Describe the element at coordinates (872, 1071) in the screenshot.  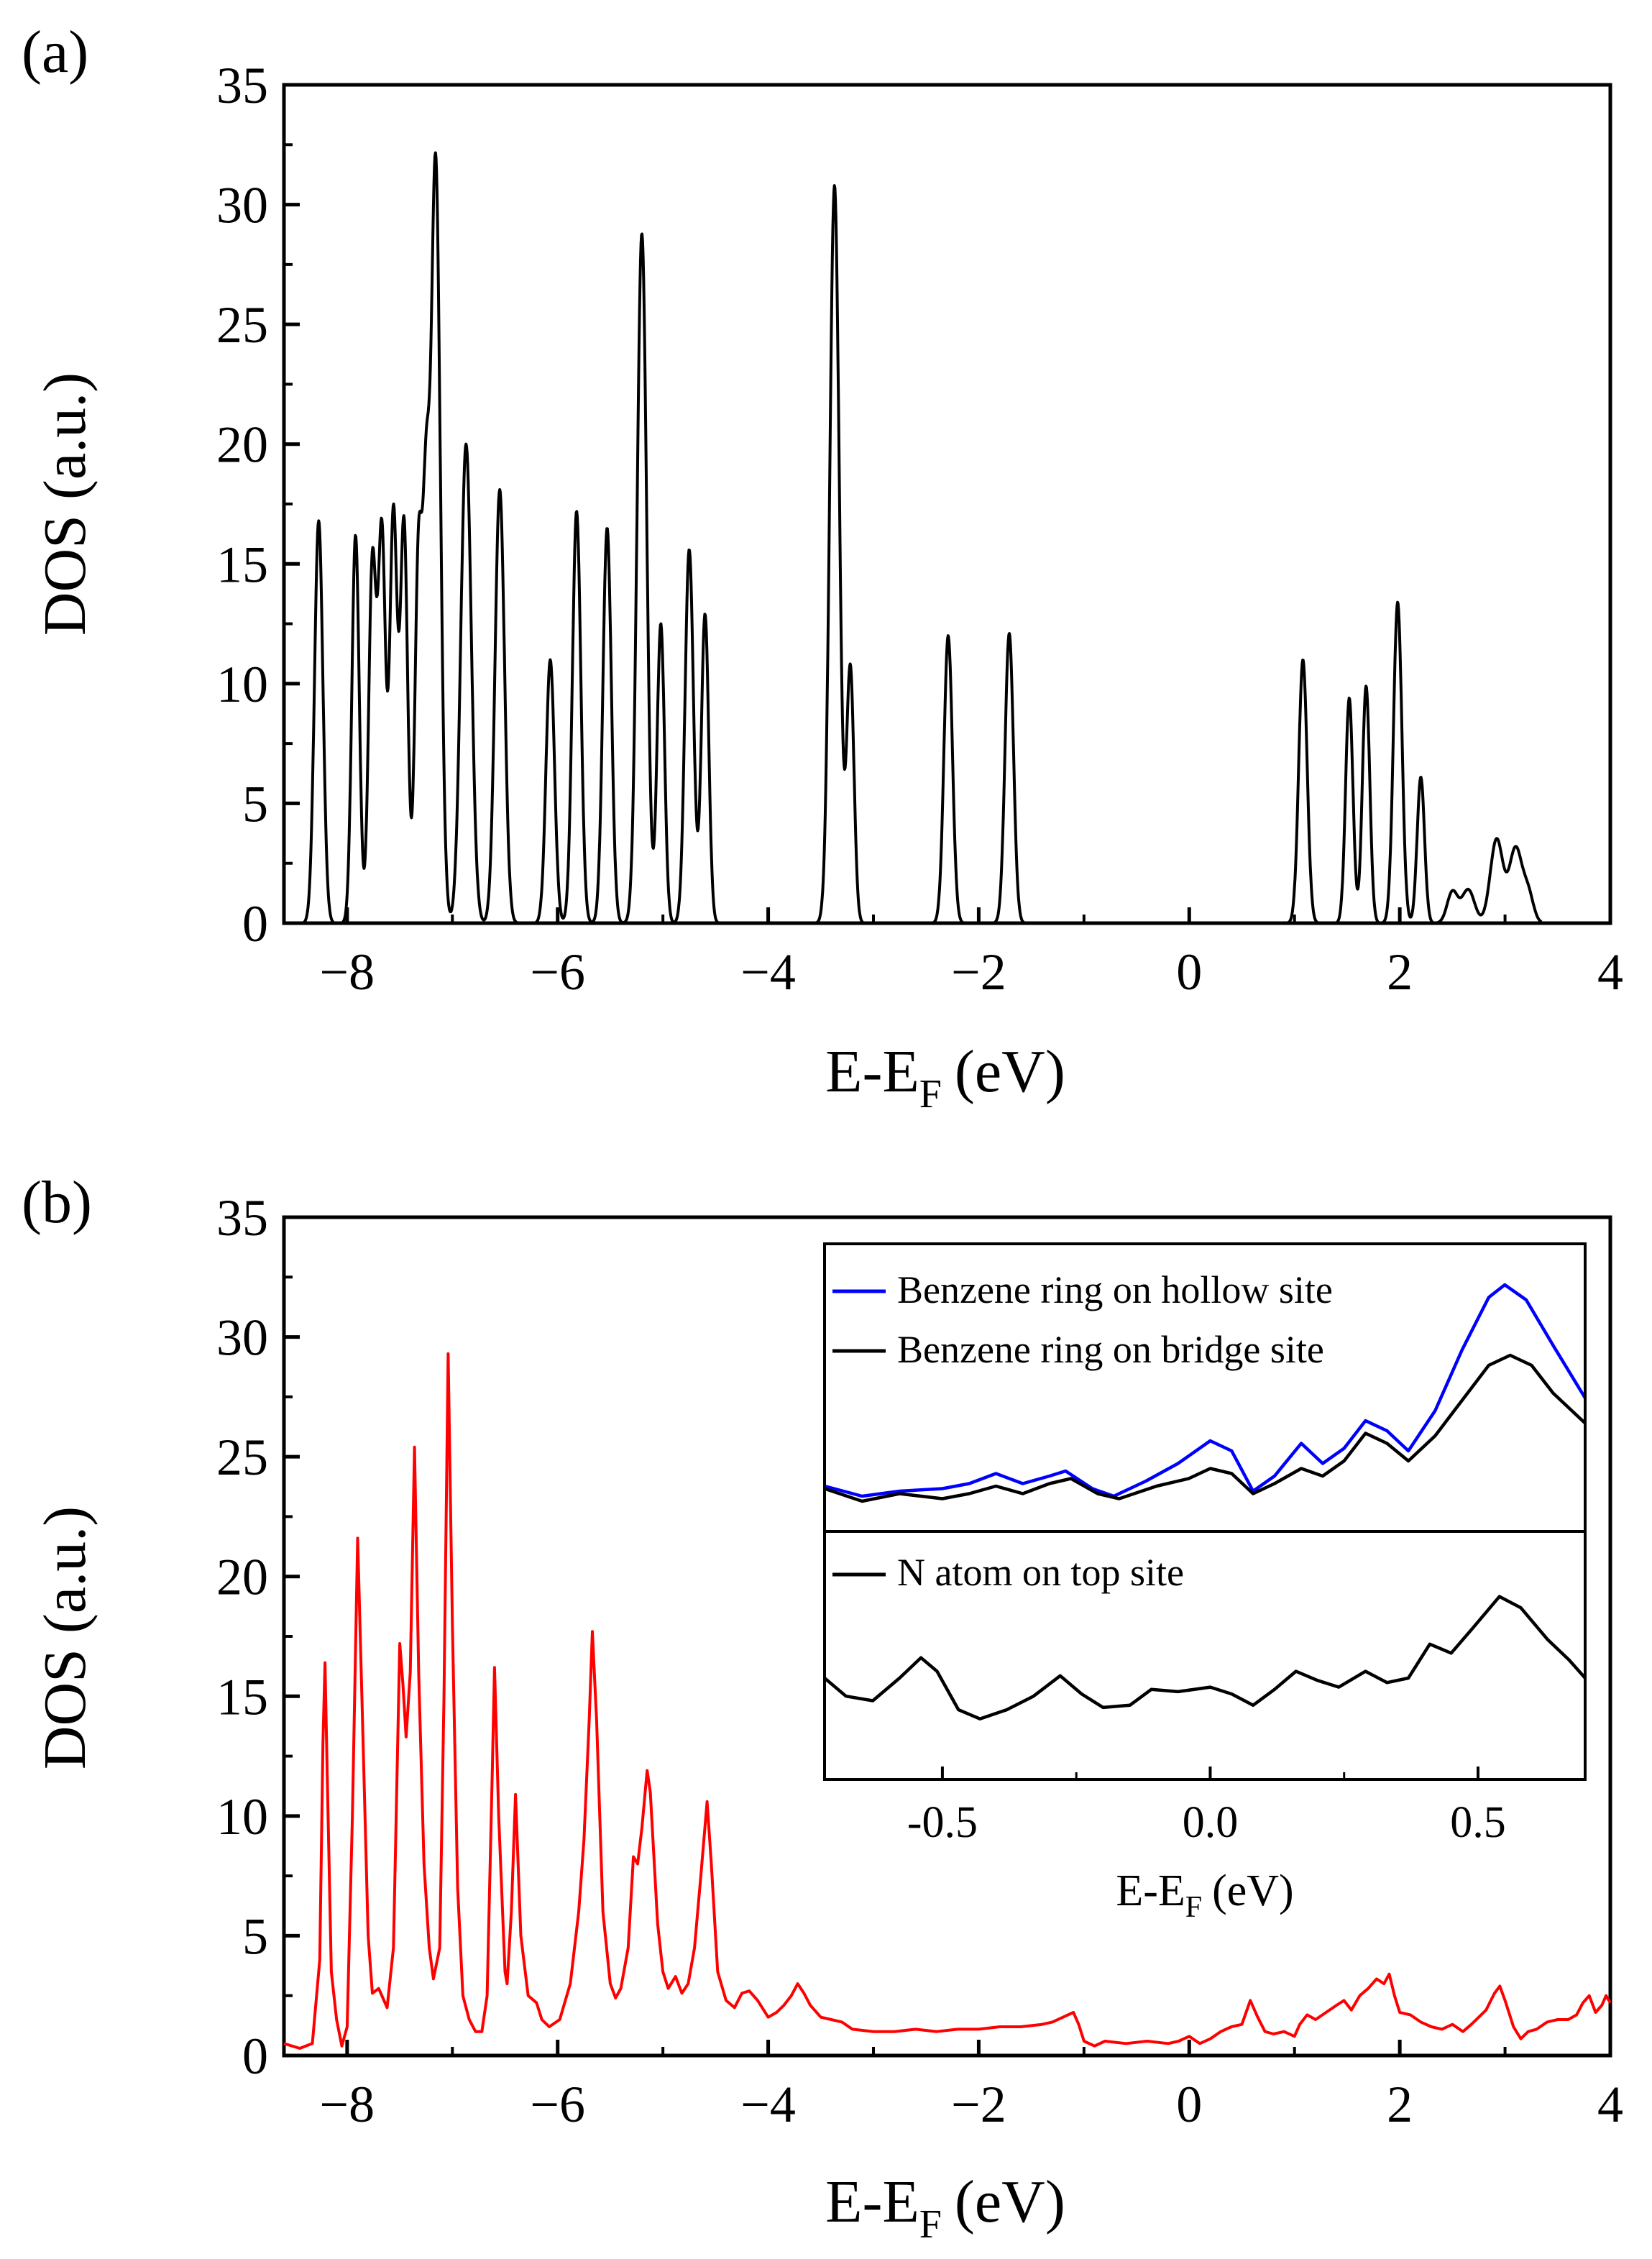
I see `panel-a-xlabel-main: E-E` at that location.